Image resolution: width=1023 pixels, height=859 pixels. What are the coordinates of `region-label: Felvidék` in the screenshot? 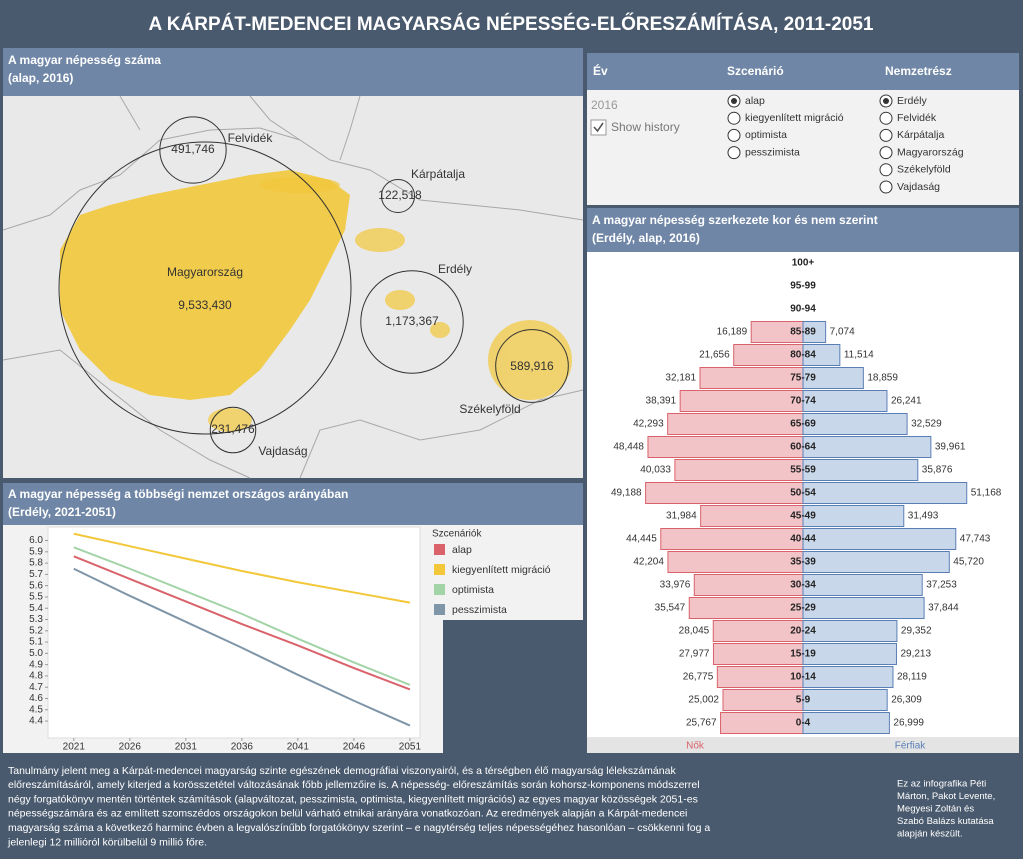 It's located at (251, 138).